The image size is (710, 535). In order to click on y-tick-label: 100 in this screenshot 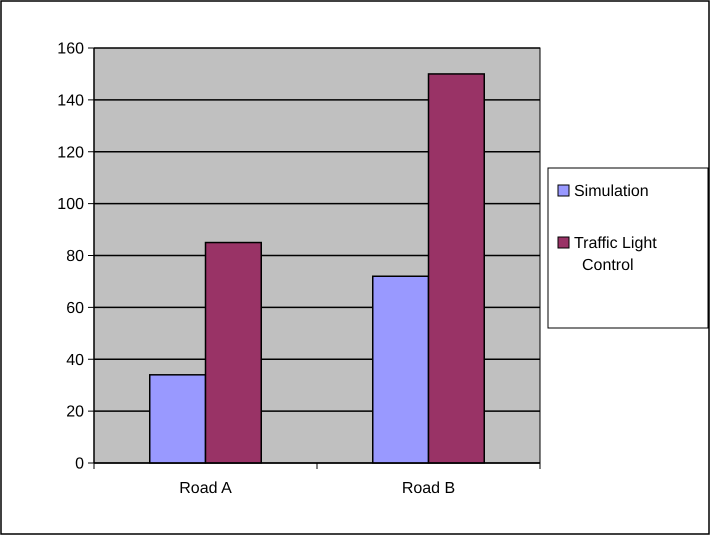, I will do `click(70, 205)`.